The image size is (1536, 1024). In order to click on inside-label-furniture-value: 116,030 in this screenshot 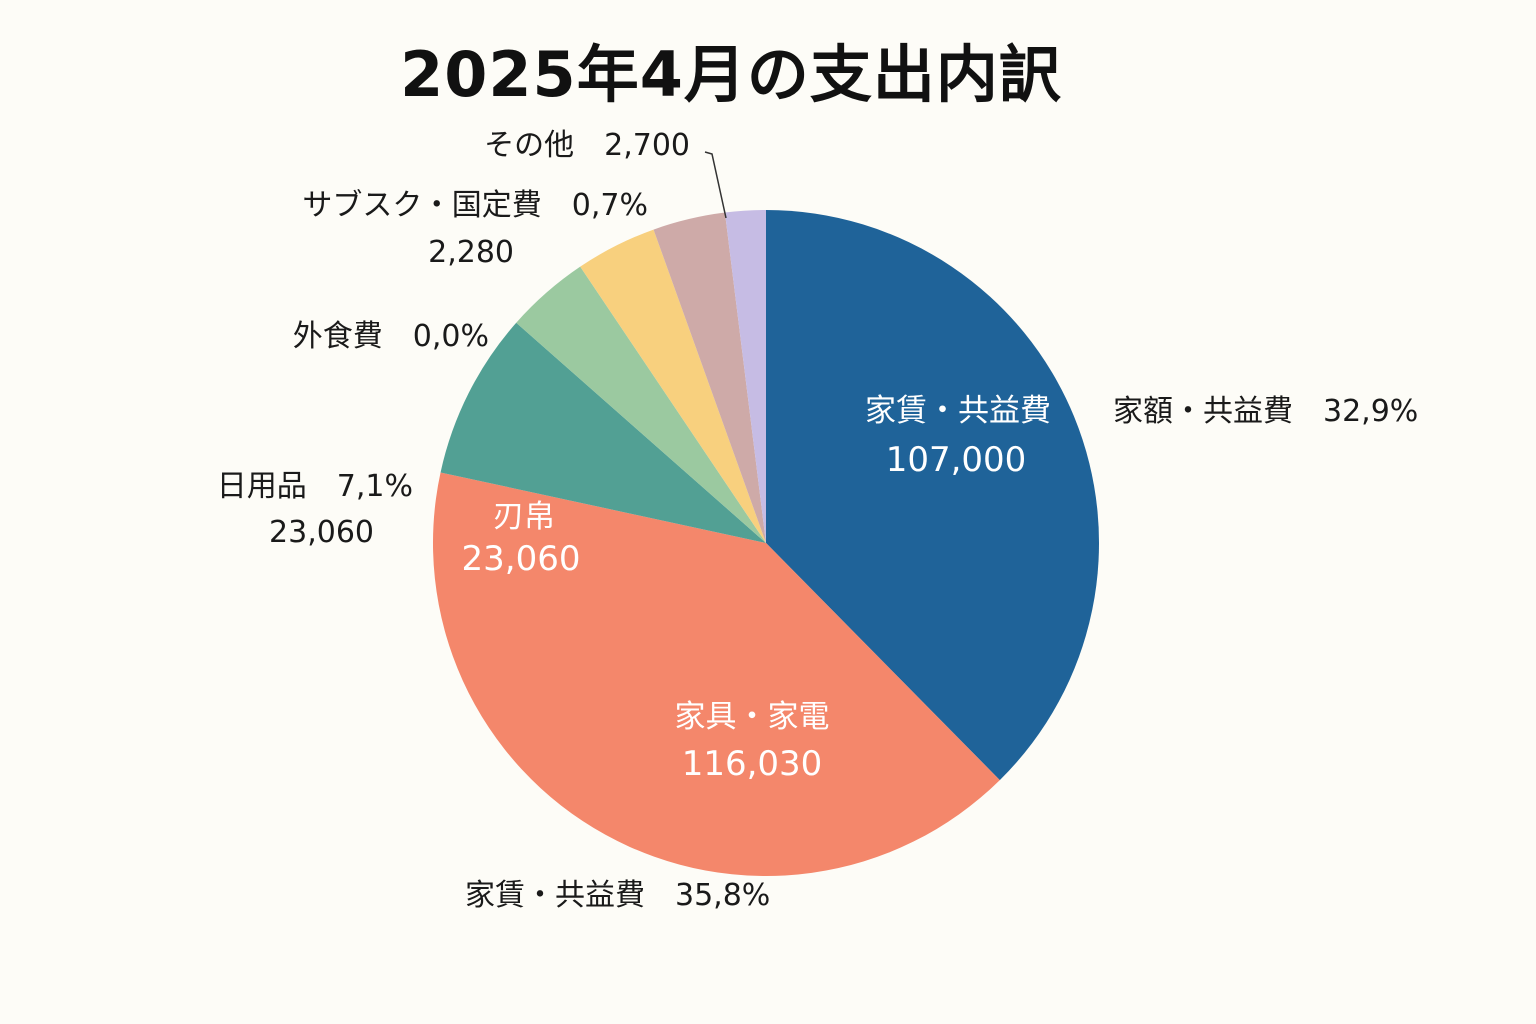, I will do `click(752, 764)`.